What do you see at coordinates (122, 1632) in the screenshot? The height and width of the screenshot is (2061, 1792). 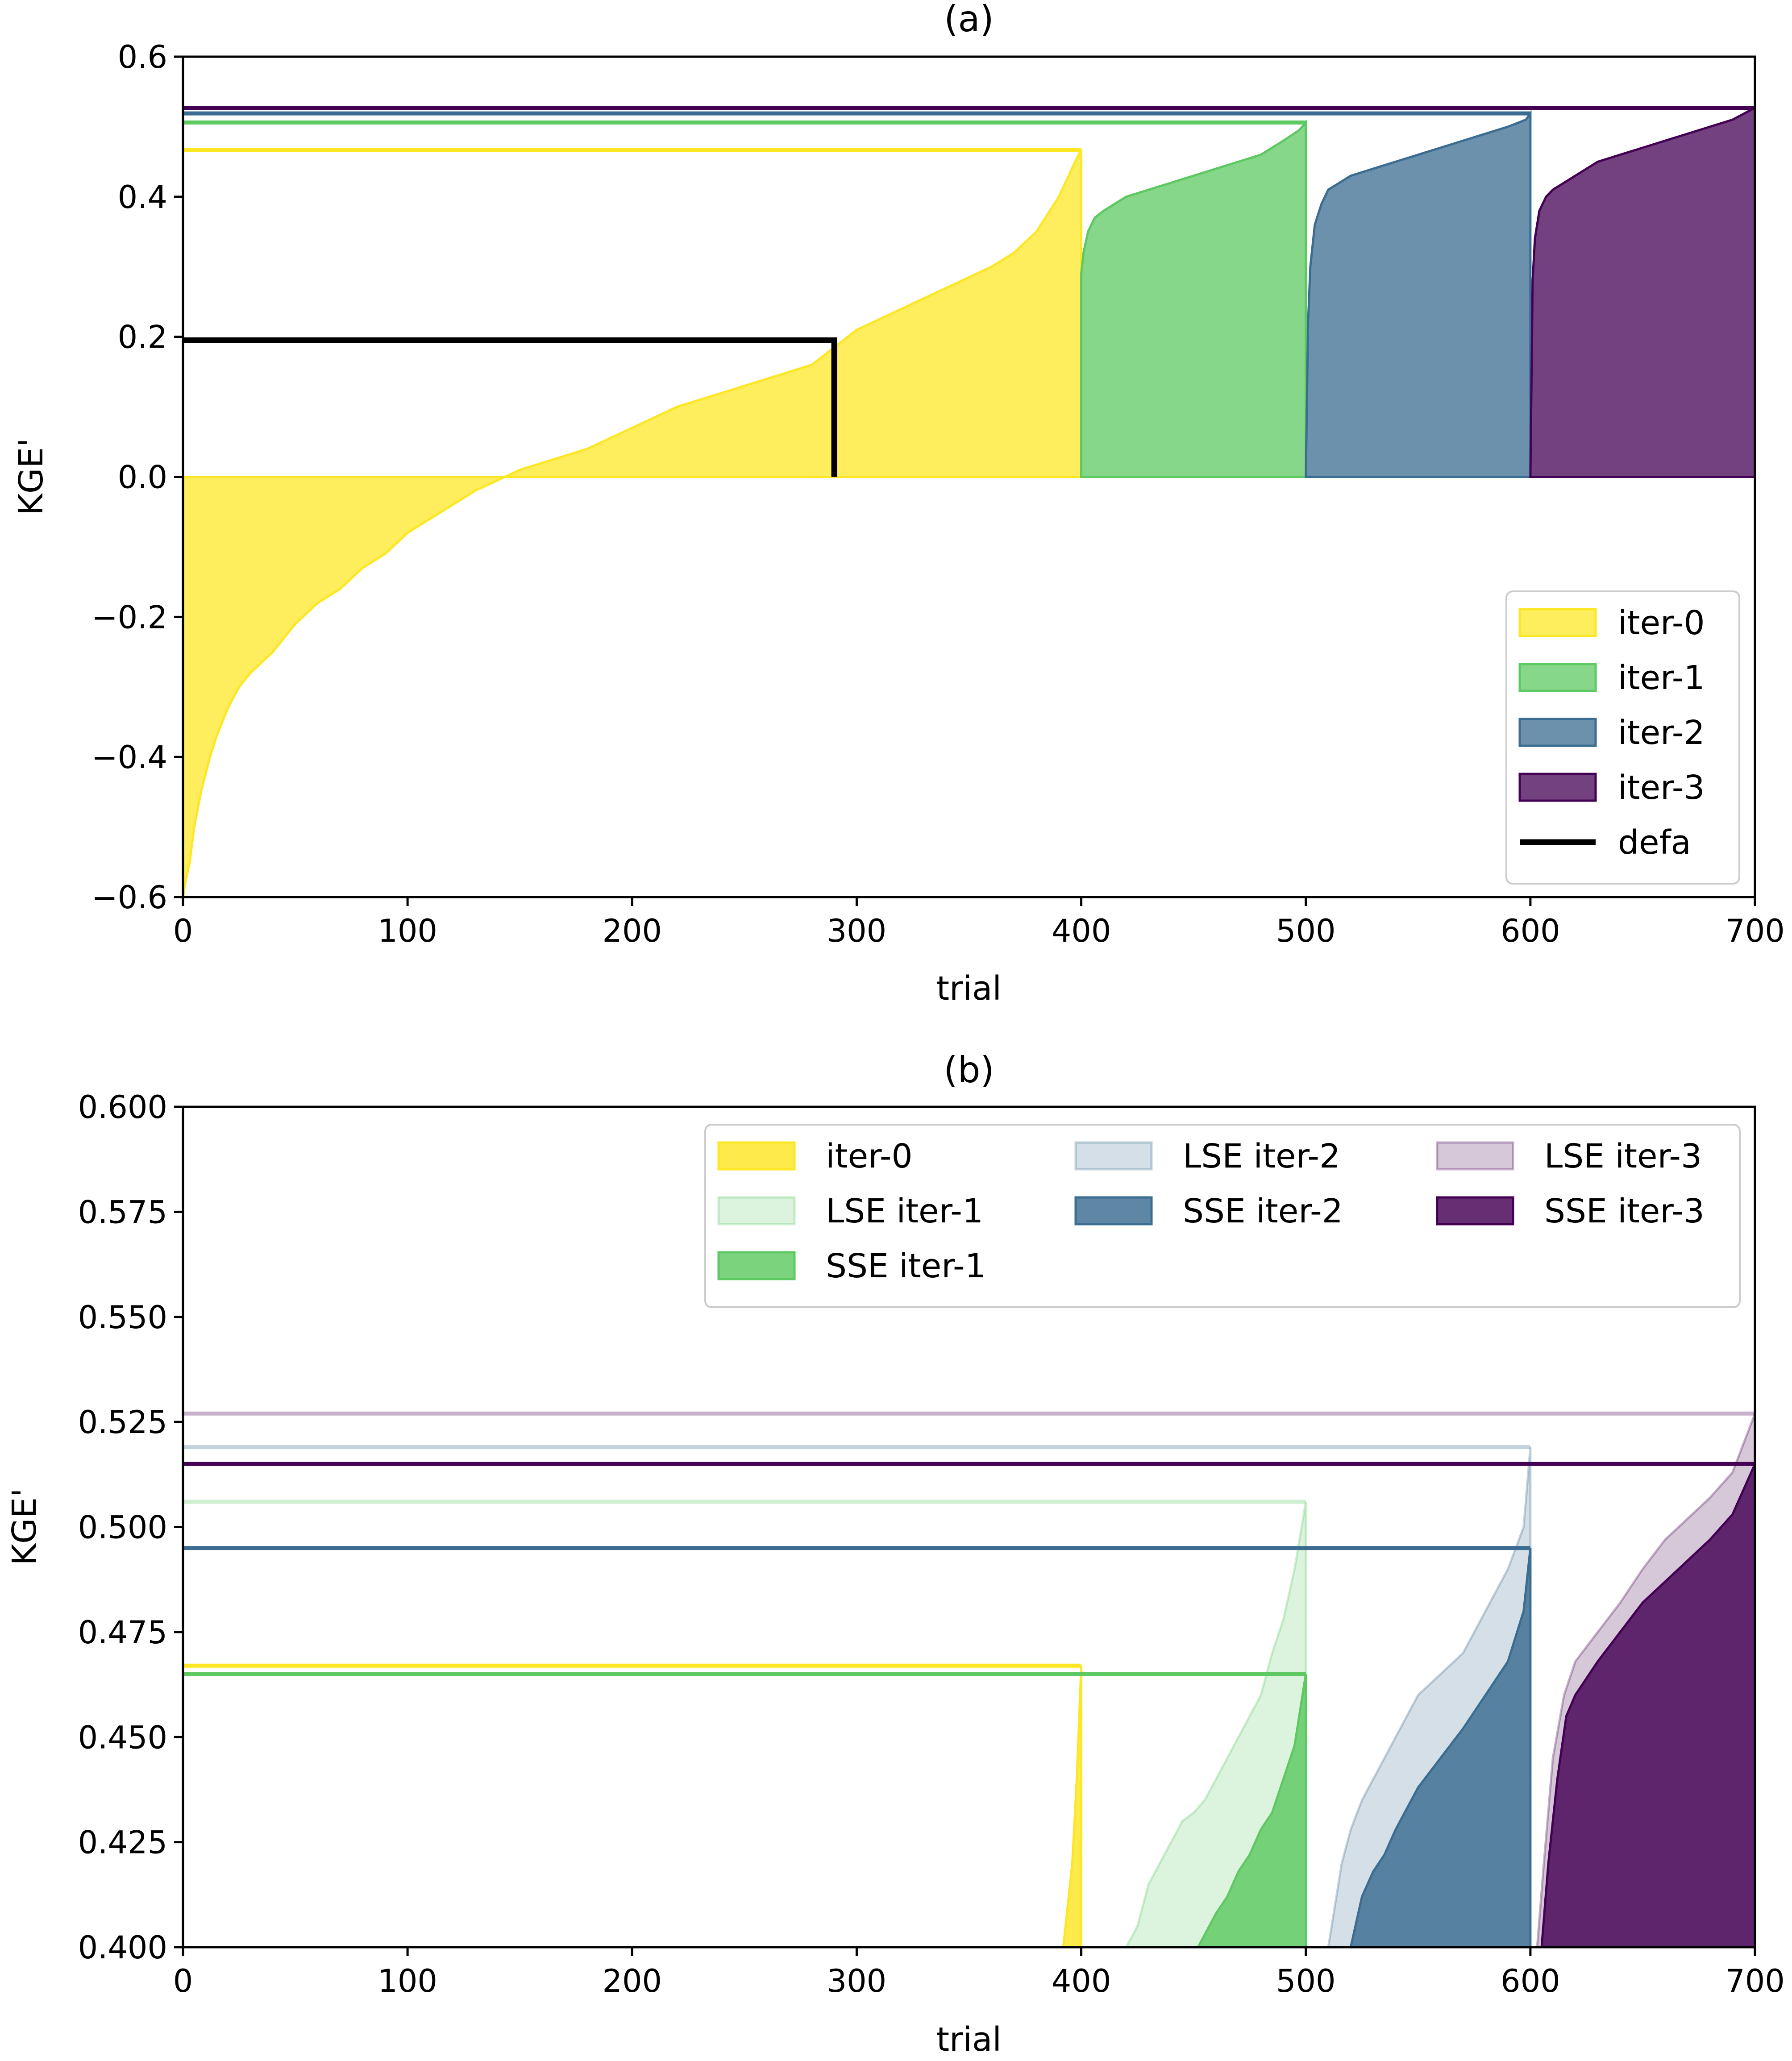 I see `y-tick-label: 0.475` at bounding box center [122, 1632].